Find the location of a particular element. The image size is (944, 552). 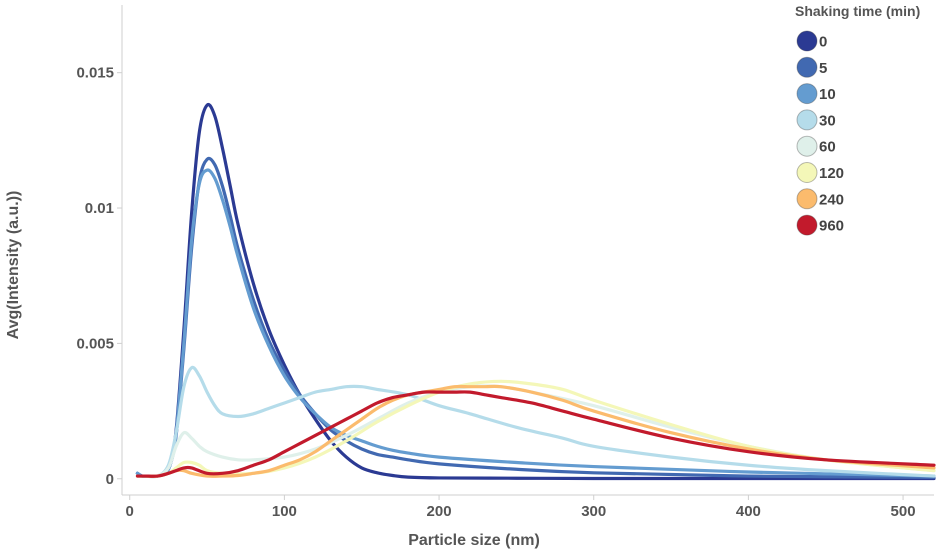

legend-label-5: 5 is located at coordinates (823, 68).